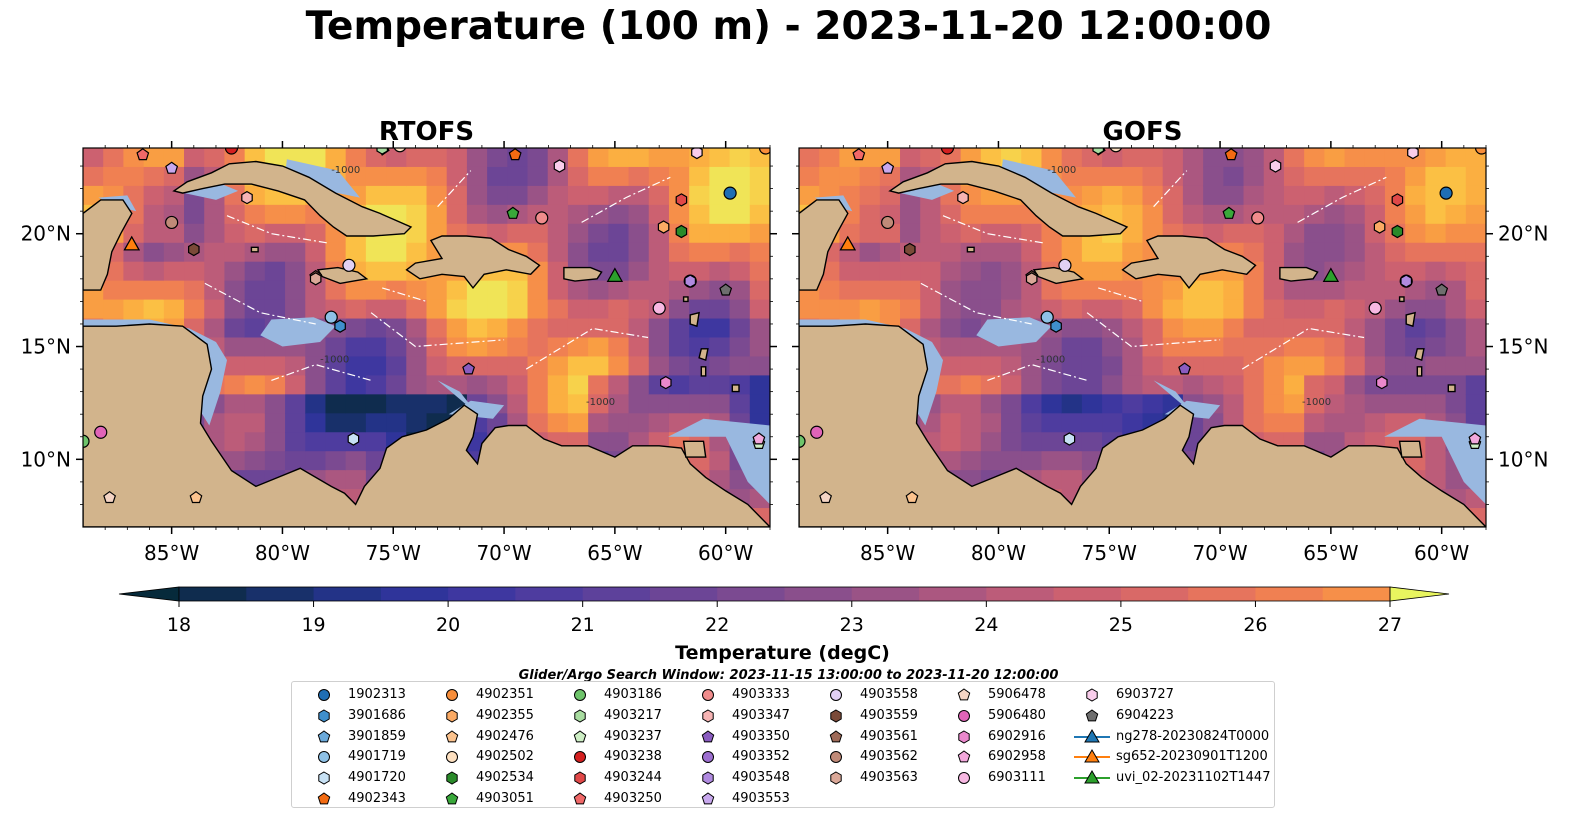 Image resolution: width=1577 pixels, height=827 pixels. Describe the element at coordinates (614, 553) in the screenshot. I see `lon-tick-label: 65°W` at that location.